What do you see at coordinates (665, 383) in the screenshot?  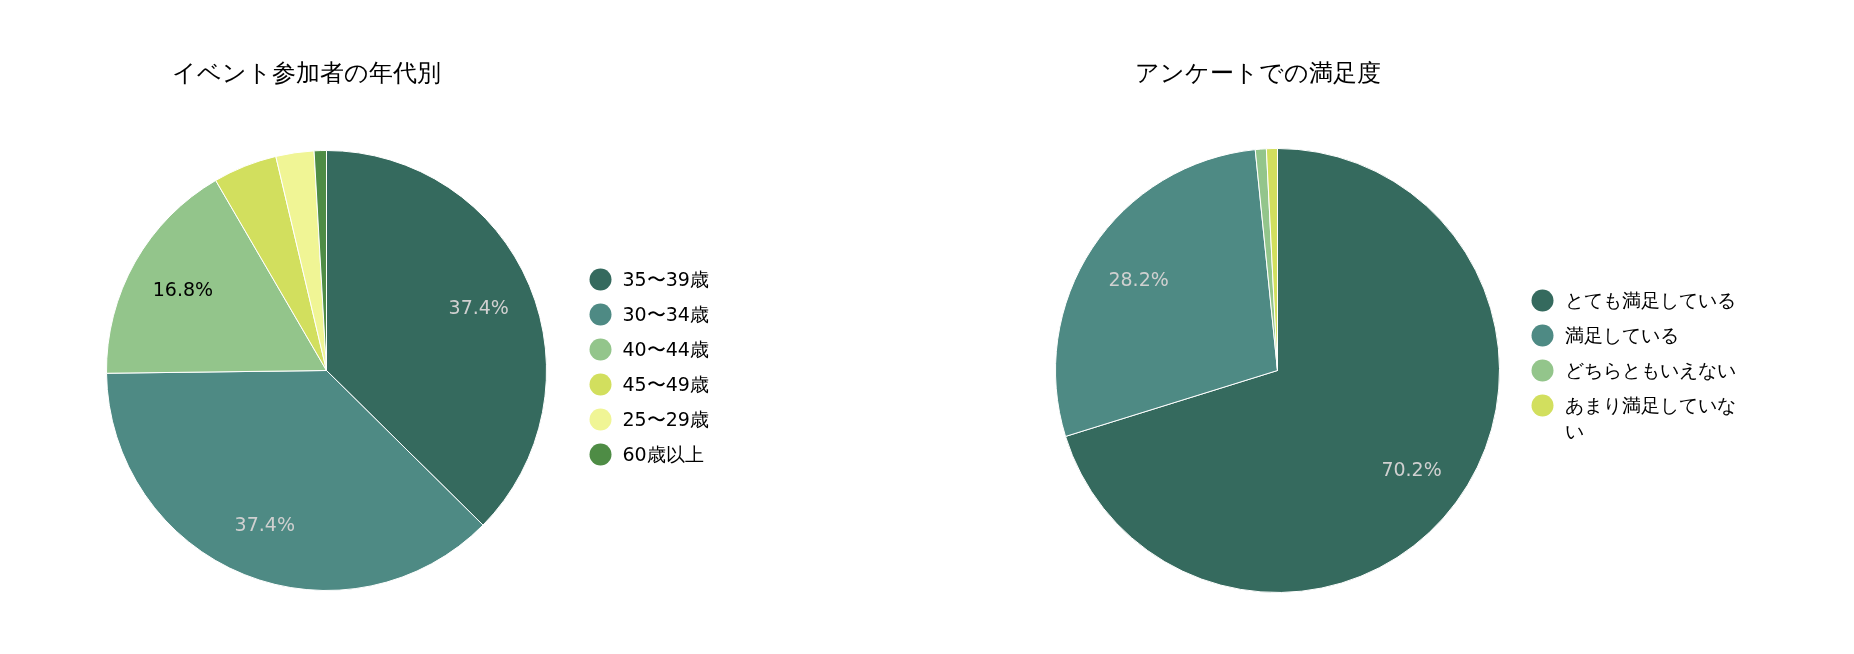 I see `legend-label: 45〜49歳` at bounding box center [665, 383].